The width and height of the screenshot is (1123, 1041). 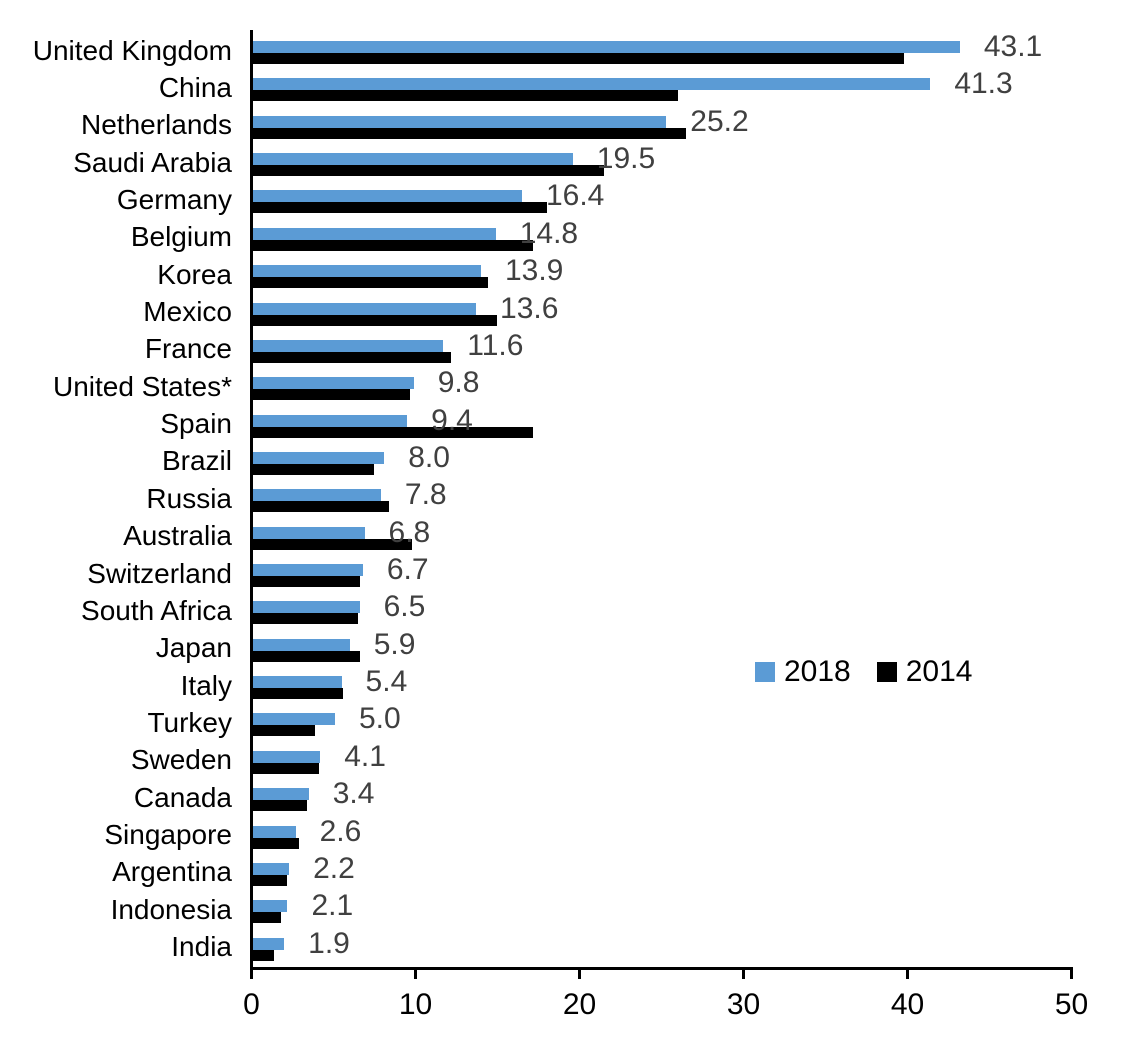 What do you see at coordinates (626, 159) in the screenshot?
I see `value-label: 19.5` at bounding box center [626, 159].